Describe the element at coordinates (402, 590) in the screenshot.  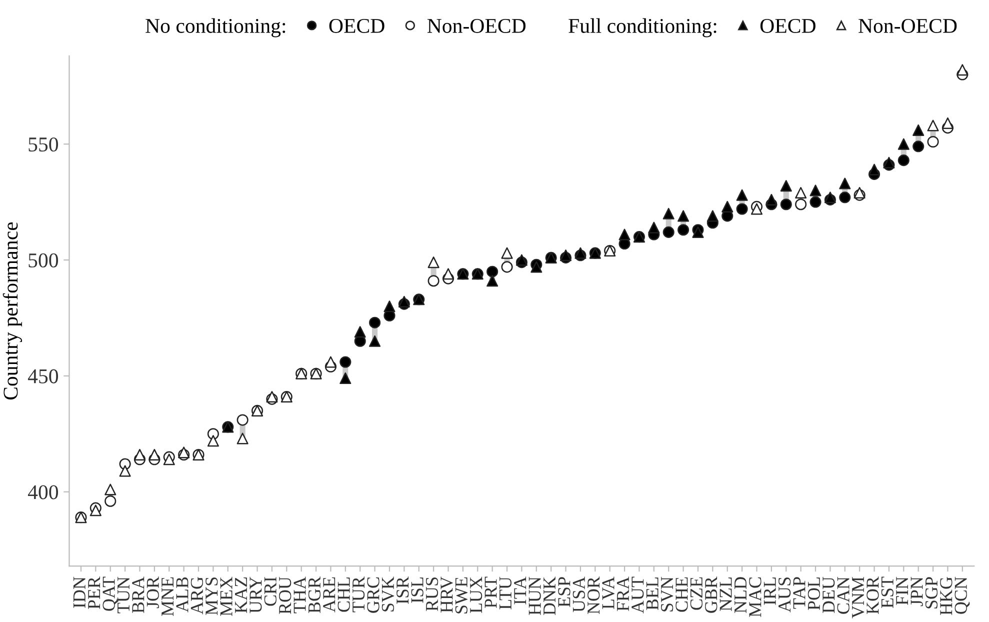
I see `x-tick-label: ISR` at that location.